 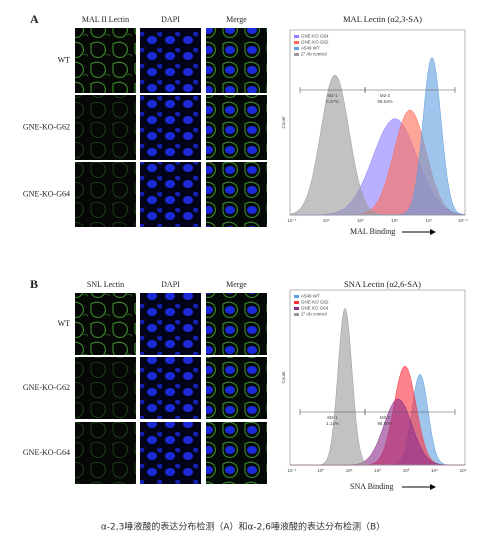 I want to click on x-tick-label: 10⁷, so click(x=428, y=220).